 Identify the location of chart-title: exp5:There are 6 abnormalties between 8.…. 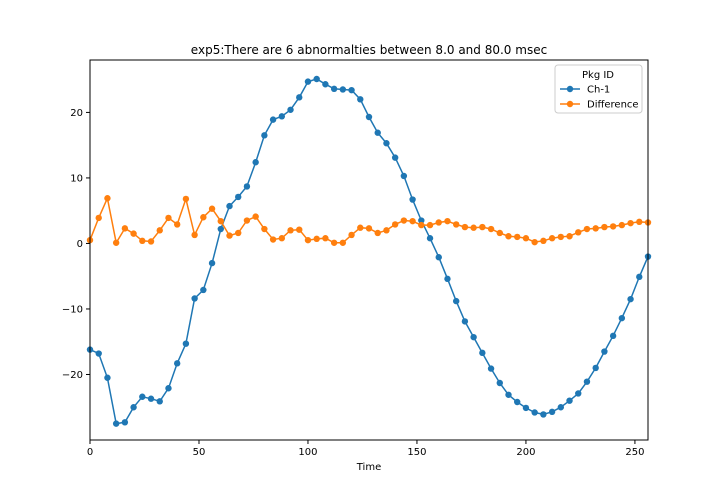
(369, 50).